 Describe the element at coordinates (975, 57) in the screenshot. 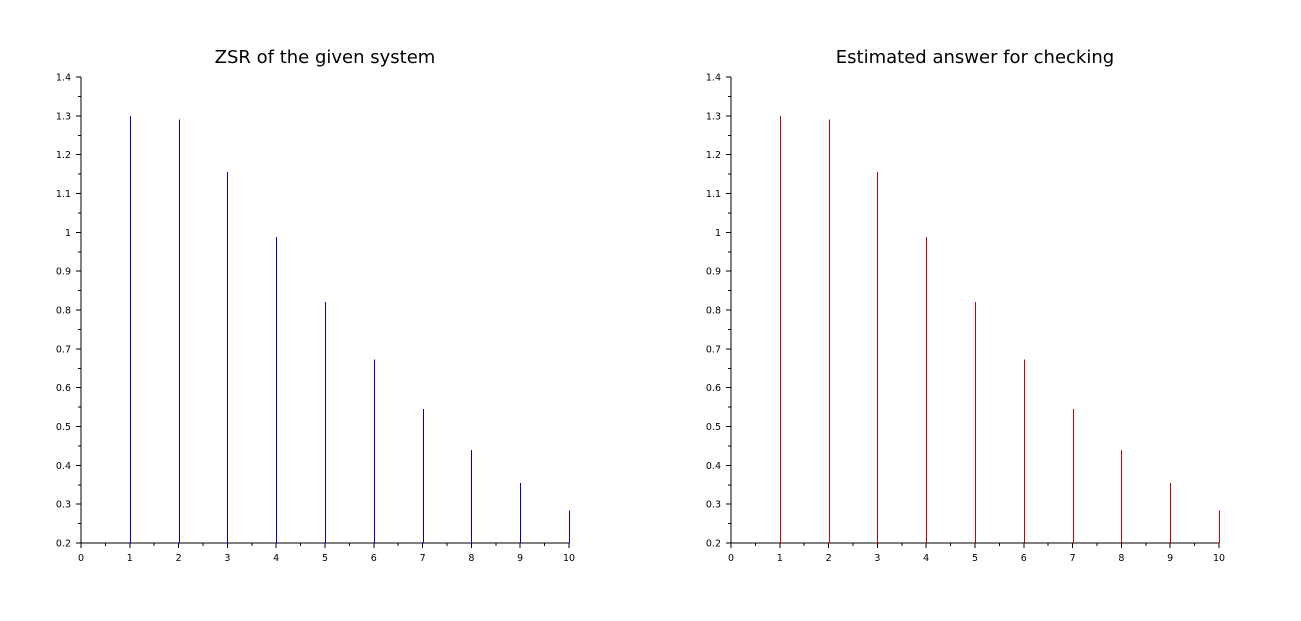

I see `chart-title: Estimated answer for checking` at that location.